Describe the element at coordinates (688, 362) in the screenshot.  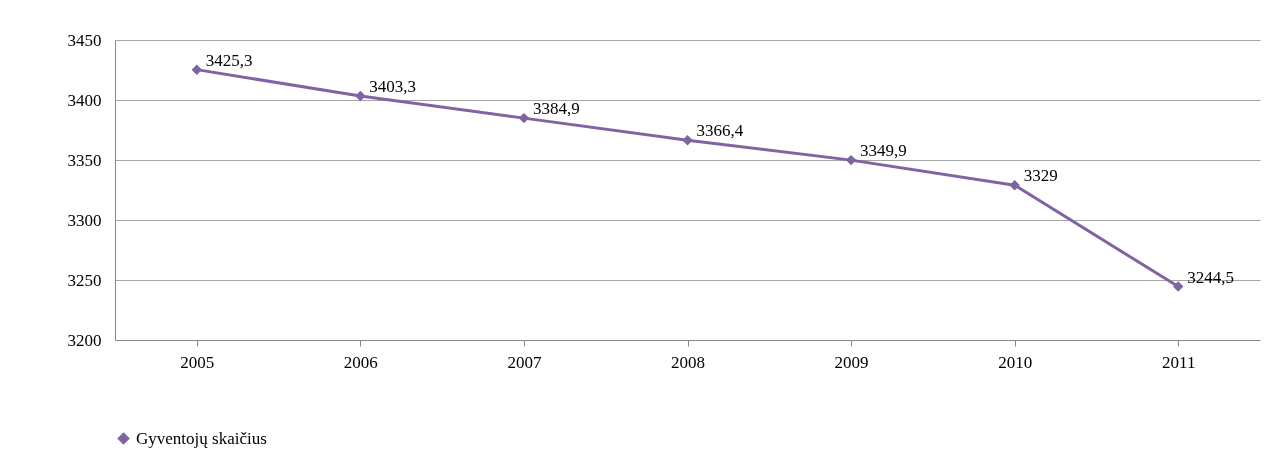
I see `x-tick-label: 2008` at that location.